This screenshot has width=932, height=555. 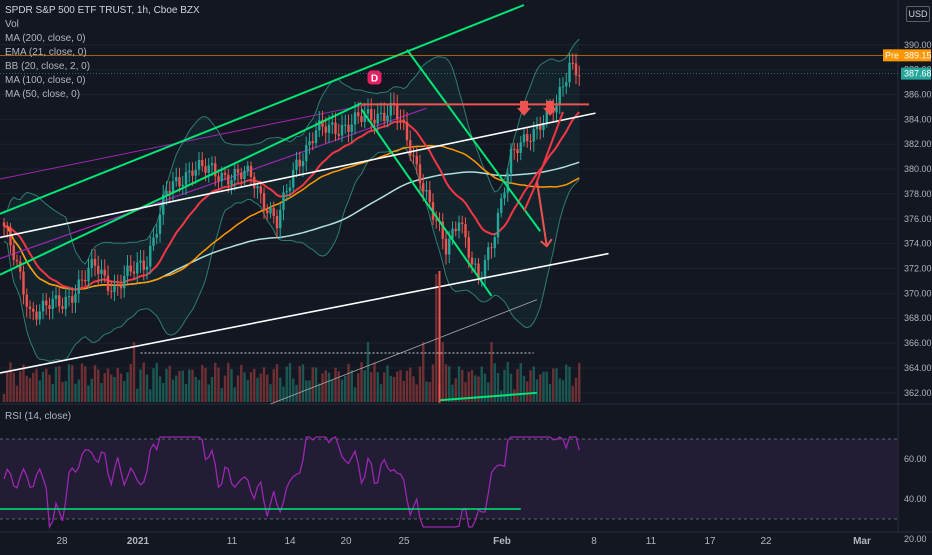 What do you see at coordinates (404, 541) in the screenshot?
I see `time-tick-label: 25` at bounding box center [404, 541].